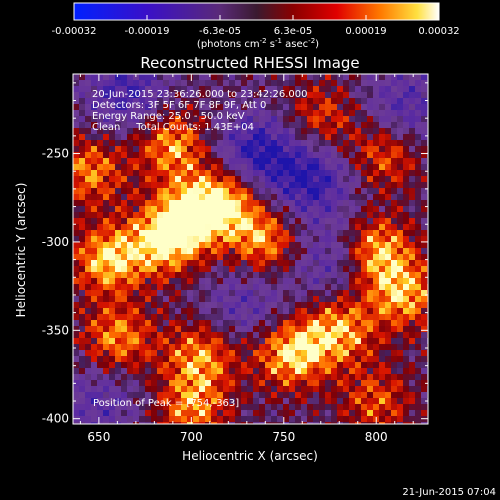 The image size is (500, 500). I want to click on annotation-energy: Energy Range: 25.0 - 50.0 keV, so click(168, 116).